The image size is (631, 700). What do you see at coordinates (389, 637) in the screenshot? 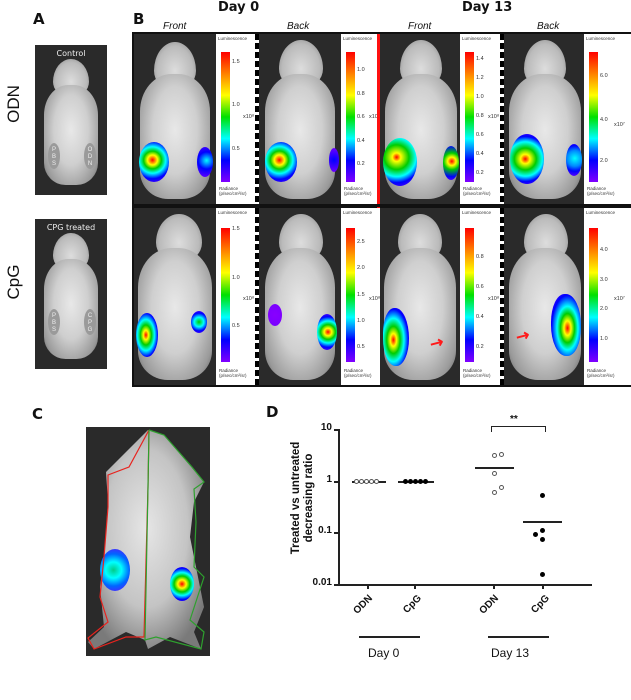
I see `group-bar-day0` at bounding box center [389, 637].